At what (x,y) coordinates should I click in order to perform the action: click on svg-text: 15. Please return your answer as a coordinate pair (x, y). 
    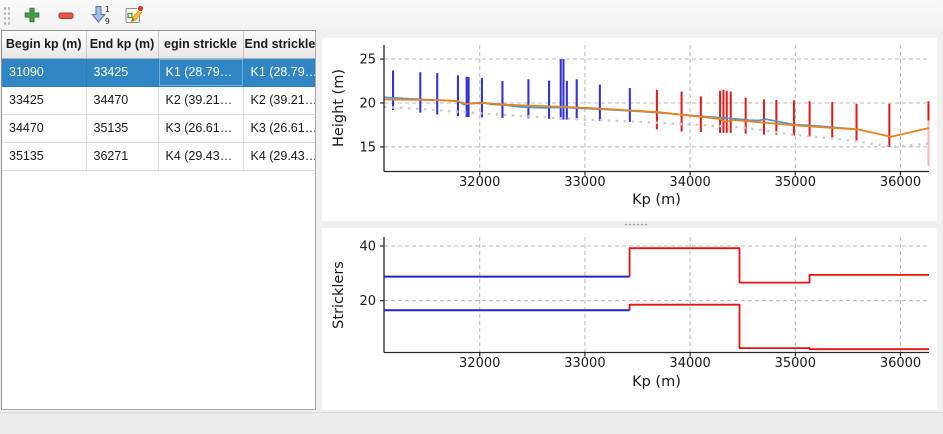
    Looking at the image, I should click on (367, 147).